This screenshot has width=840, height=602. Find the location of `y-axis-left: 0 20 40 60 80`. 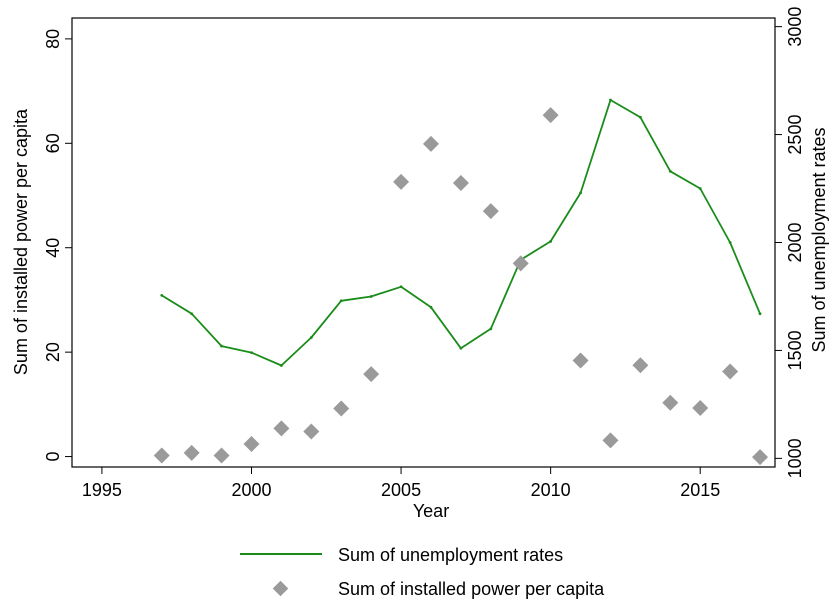

y-axis-left: 0 20 40 60 80 is located at coordinates (57, 245).